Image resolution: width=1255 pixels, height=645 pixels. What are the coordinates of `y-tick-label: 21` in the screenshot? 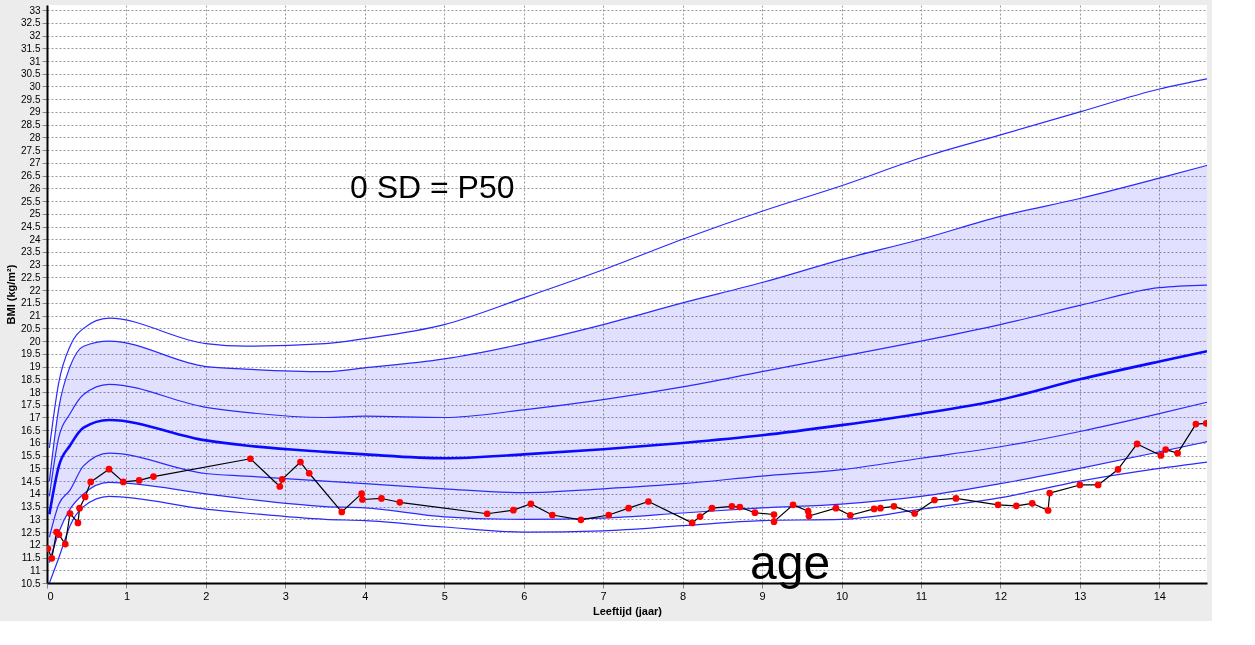 It's located at (35, 316).